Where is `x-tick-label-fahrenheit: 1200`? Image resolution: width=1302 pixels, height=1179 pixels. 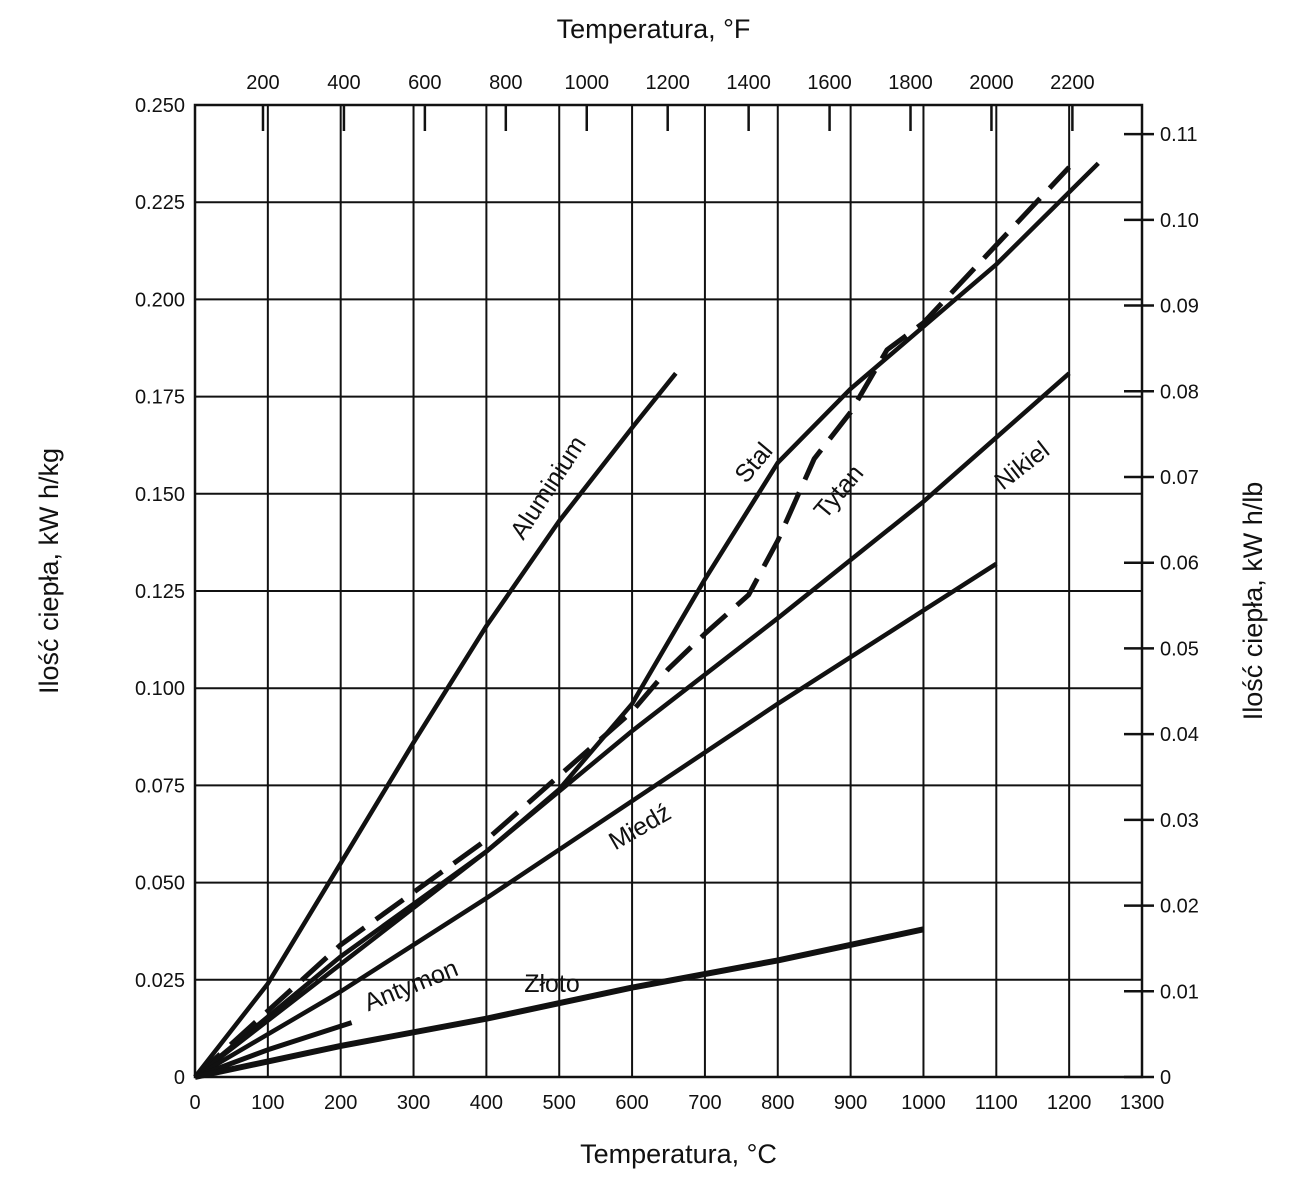
x-tick-label-fahrenheit: 1200 is located at coordinates (667, 83).